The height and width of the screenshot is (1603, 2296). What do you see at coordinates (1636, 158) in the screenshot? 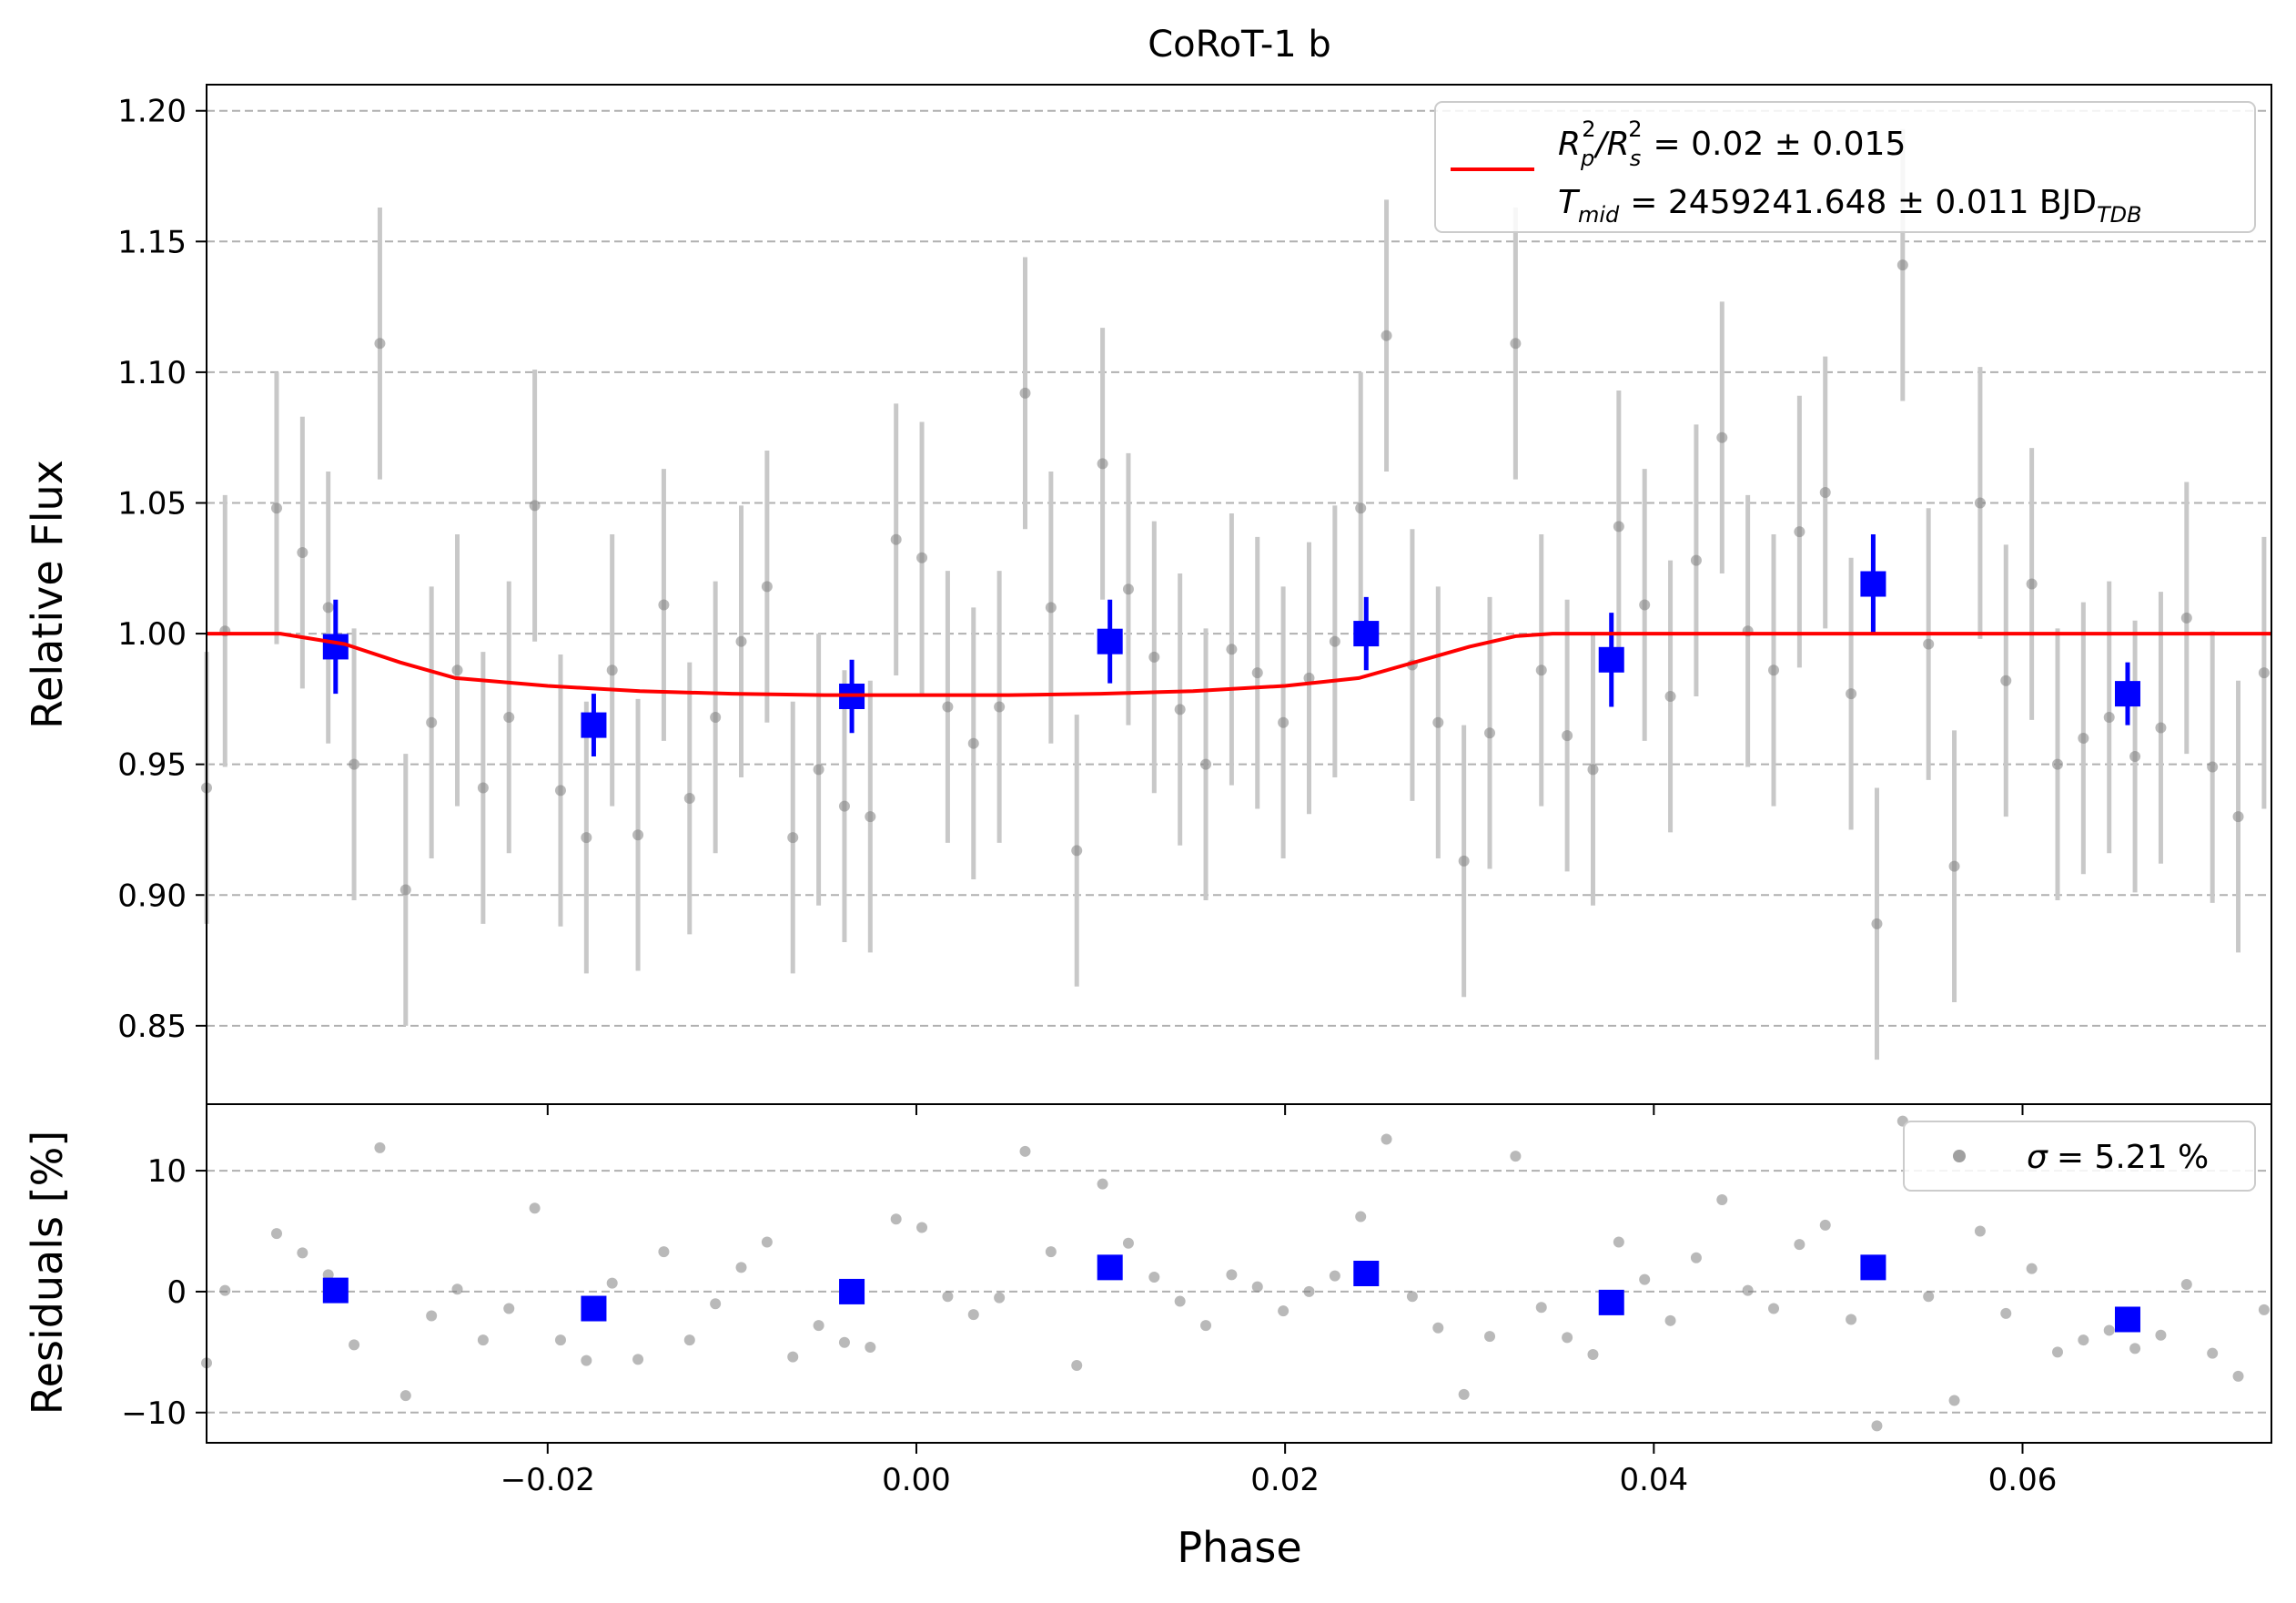
I see `legend-s-subscript: s` at bounding box center [1636, 158].